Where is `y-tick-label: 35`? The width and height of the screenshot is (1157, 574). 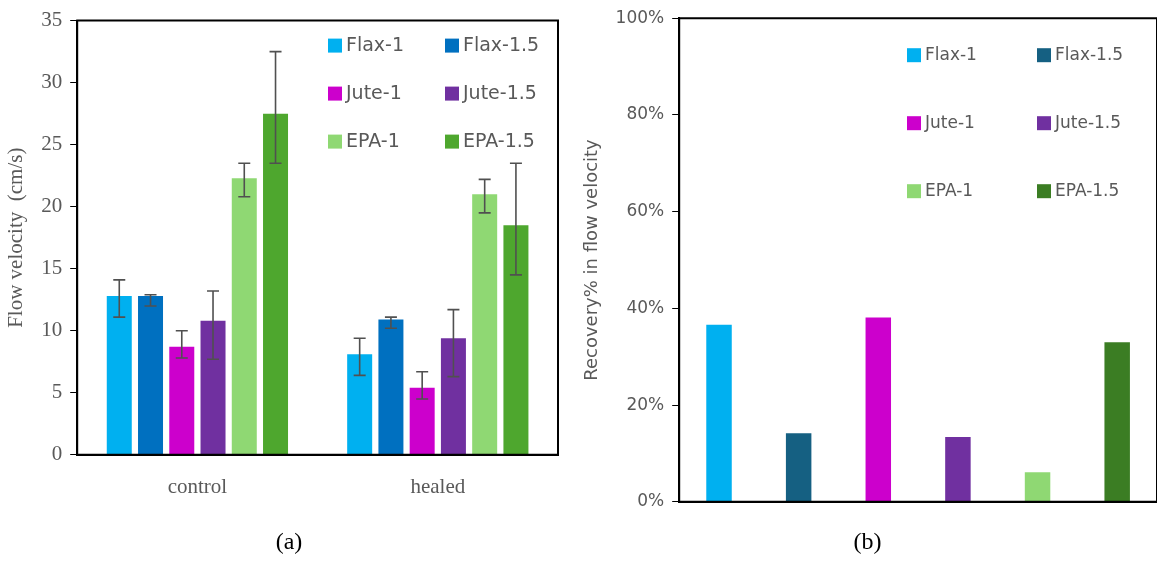
y-tick-label: 35 is located at coordinates (52, 19).